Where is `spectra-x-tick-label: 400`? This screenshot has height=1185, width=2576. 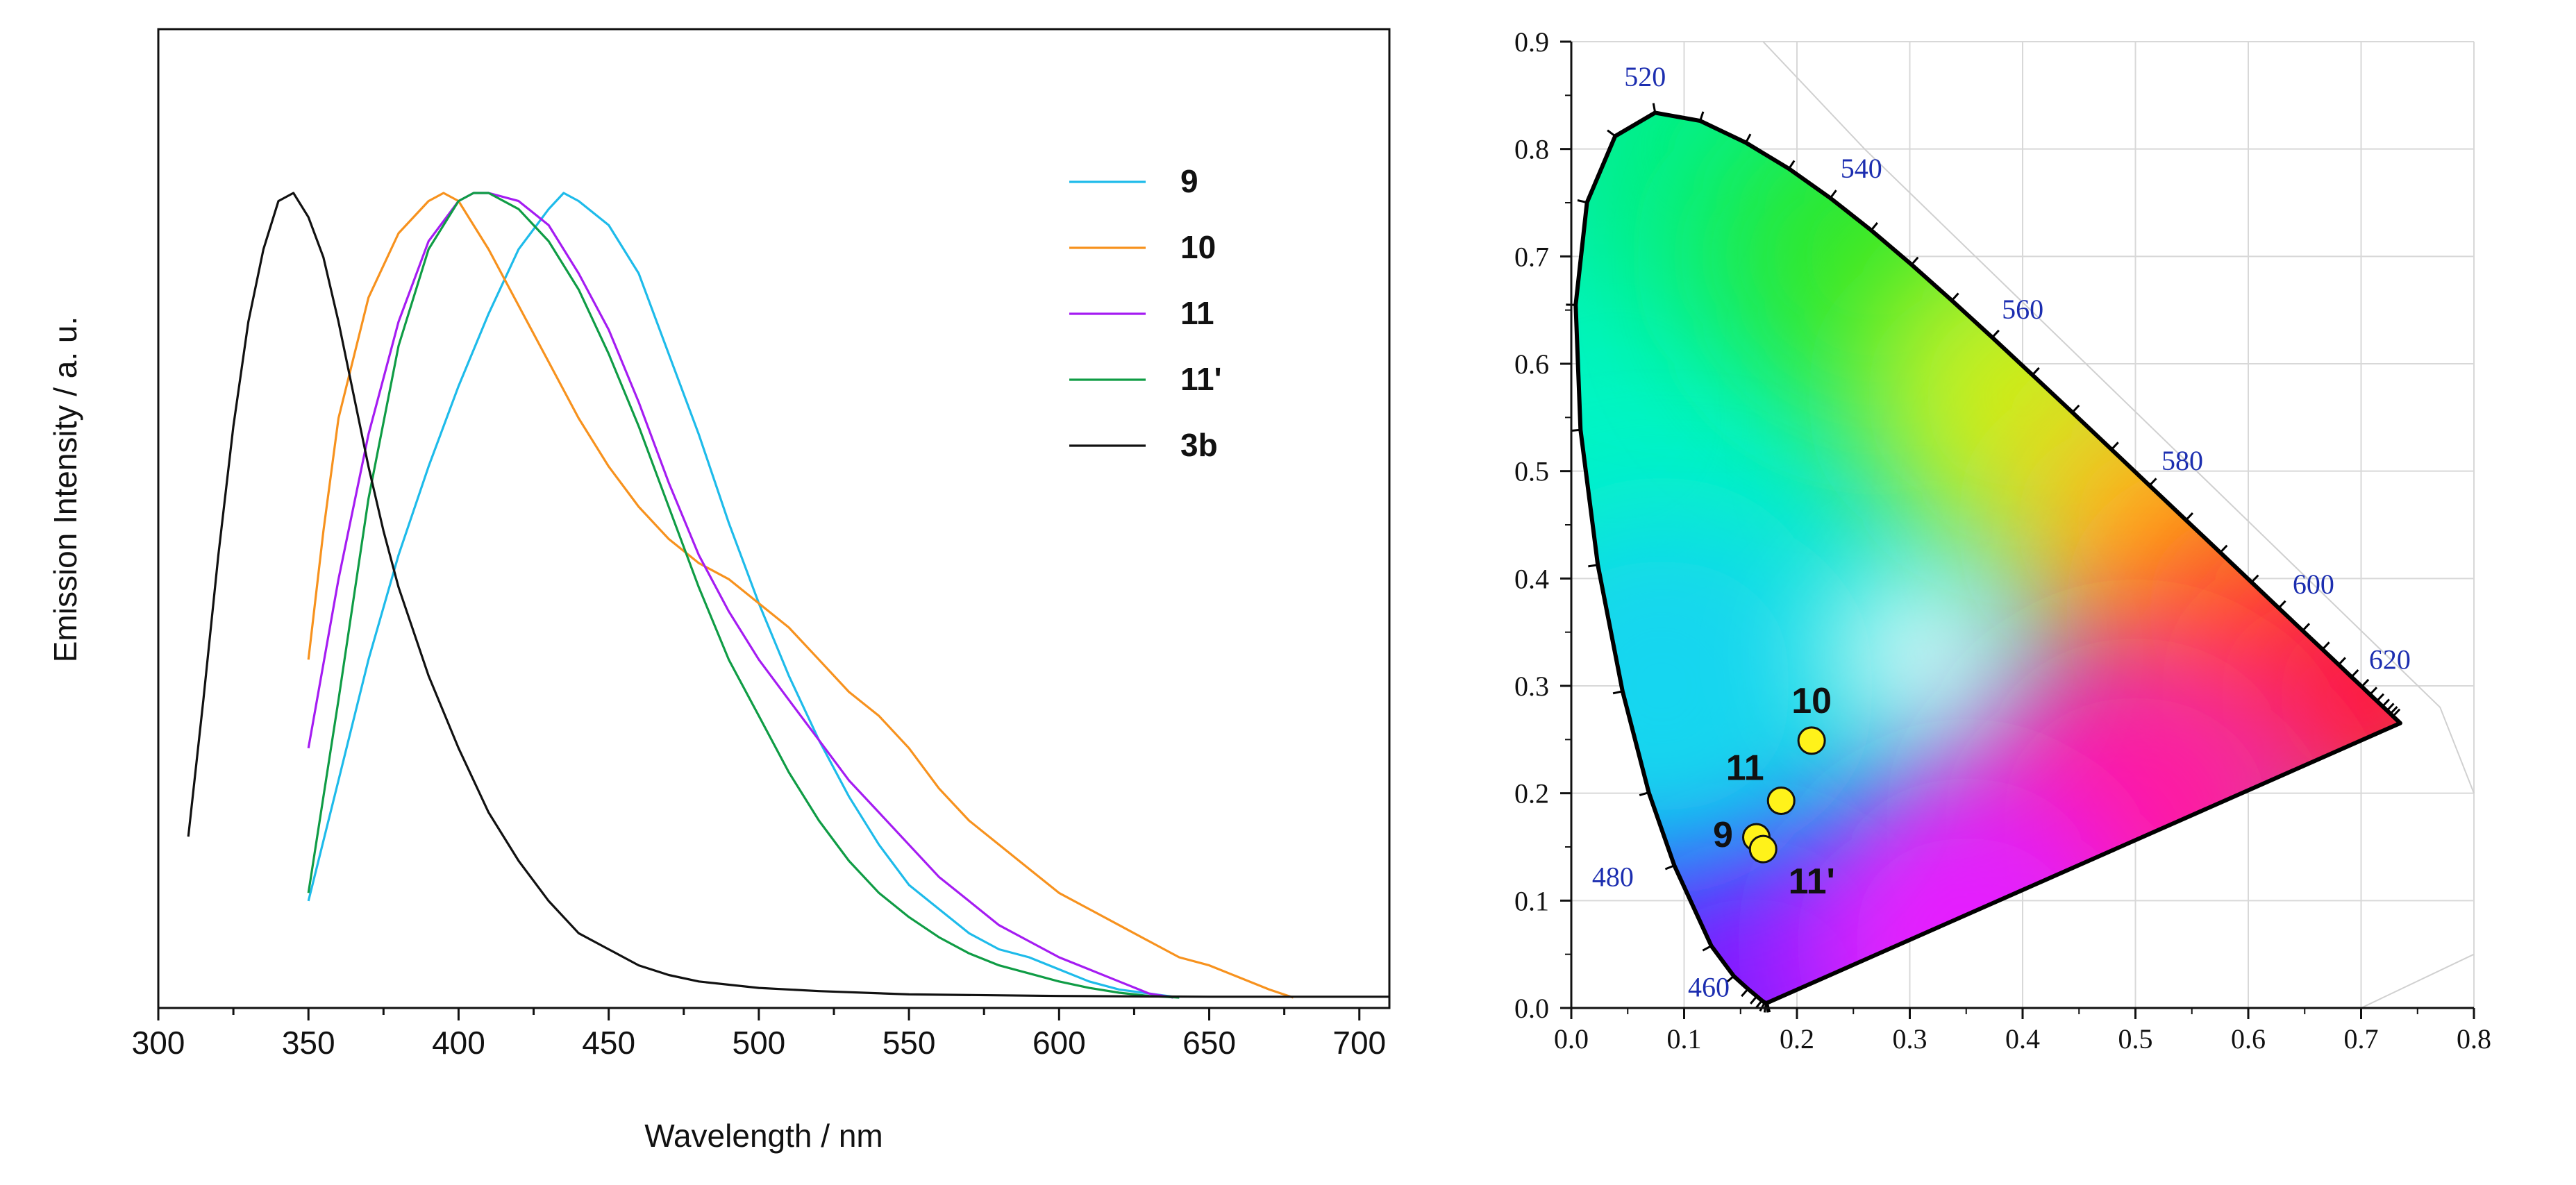
spectra-x-tick-label: 400 is located at coordinates (458, 1043).